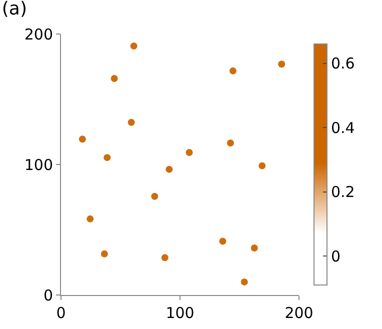 Image resolution: width=382 pixels, height=329 pixels. I want to click on y-tick-label: 100, so click(38, 165).